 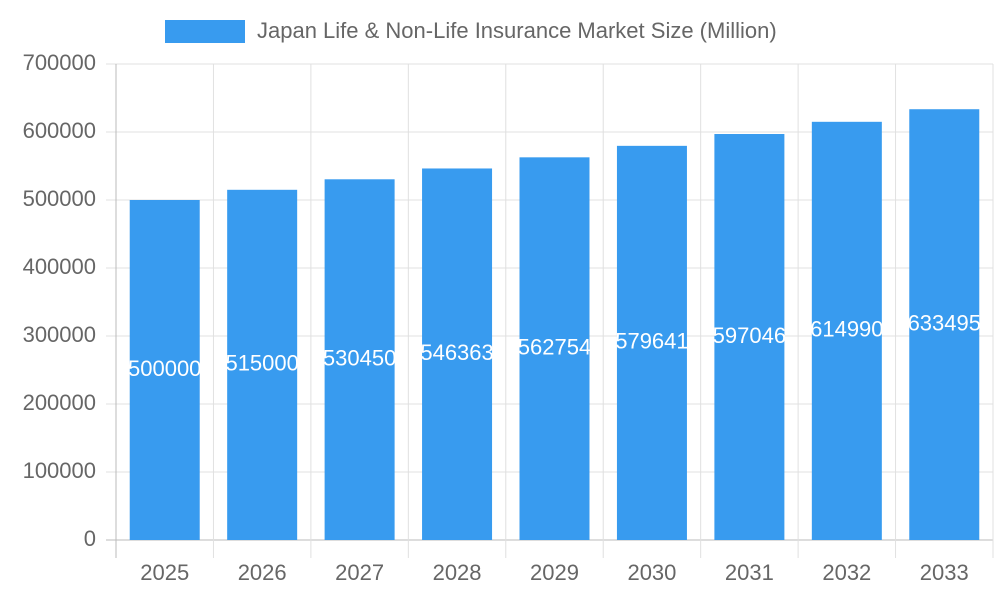 What do you see at coordinates (457, 572) in the screenshot?
I see `x-tick-label: 2028` at bounding box center [457, 572].